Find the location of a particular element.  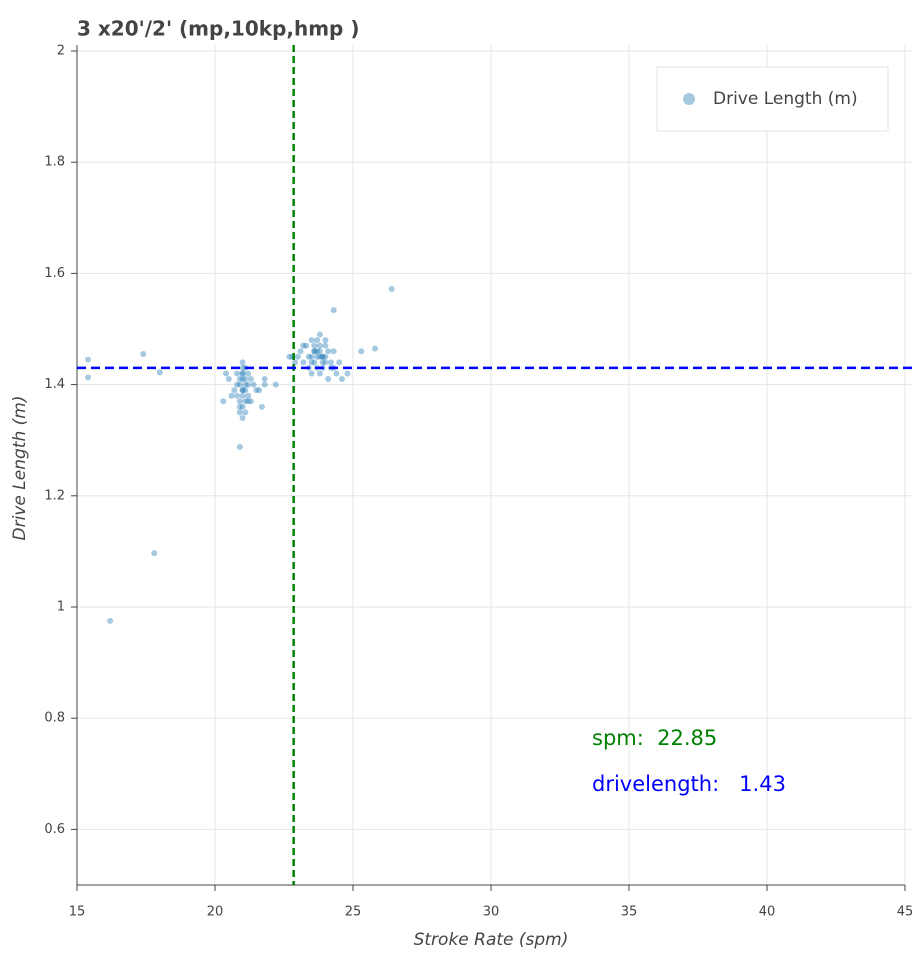

x-tick-label: 20 is located at coordinates (215, 912).